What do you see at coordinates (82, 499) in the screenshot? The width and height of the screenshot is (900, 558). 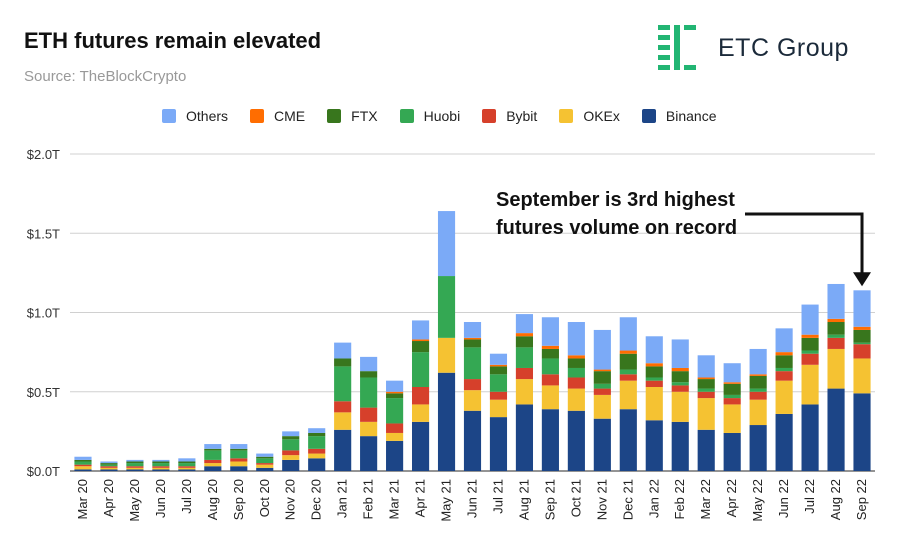 I see `x-tick-label: Mar 20` at bounding box center [82, 499].